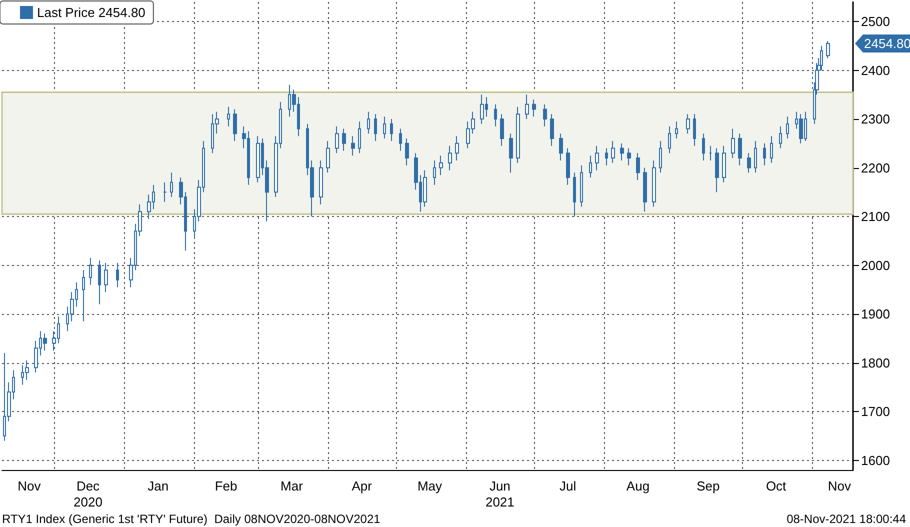 The width and height of the screenshot is (910, 527). Describe the element at coordinates (875, 119) in the screenshot. I see `y-tick-label: 2300` at that location.